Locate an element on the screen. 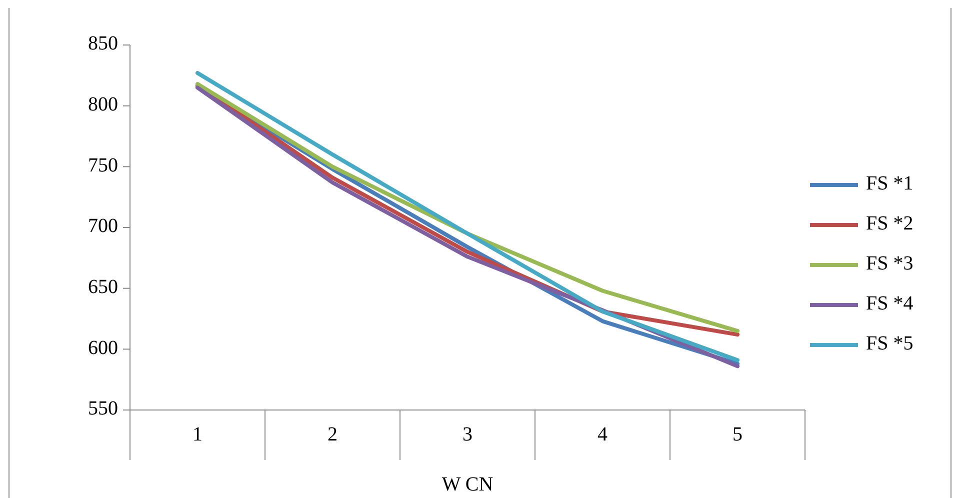 This screenshot has width=960, height=498. legend-label: FS *4 is located at coordinates (890, 303).